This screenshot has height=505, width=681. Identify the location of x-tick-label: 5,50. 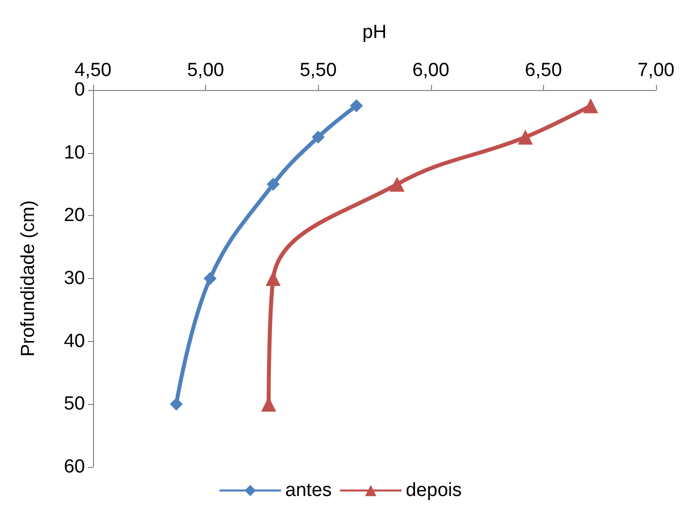
(318, 70).